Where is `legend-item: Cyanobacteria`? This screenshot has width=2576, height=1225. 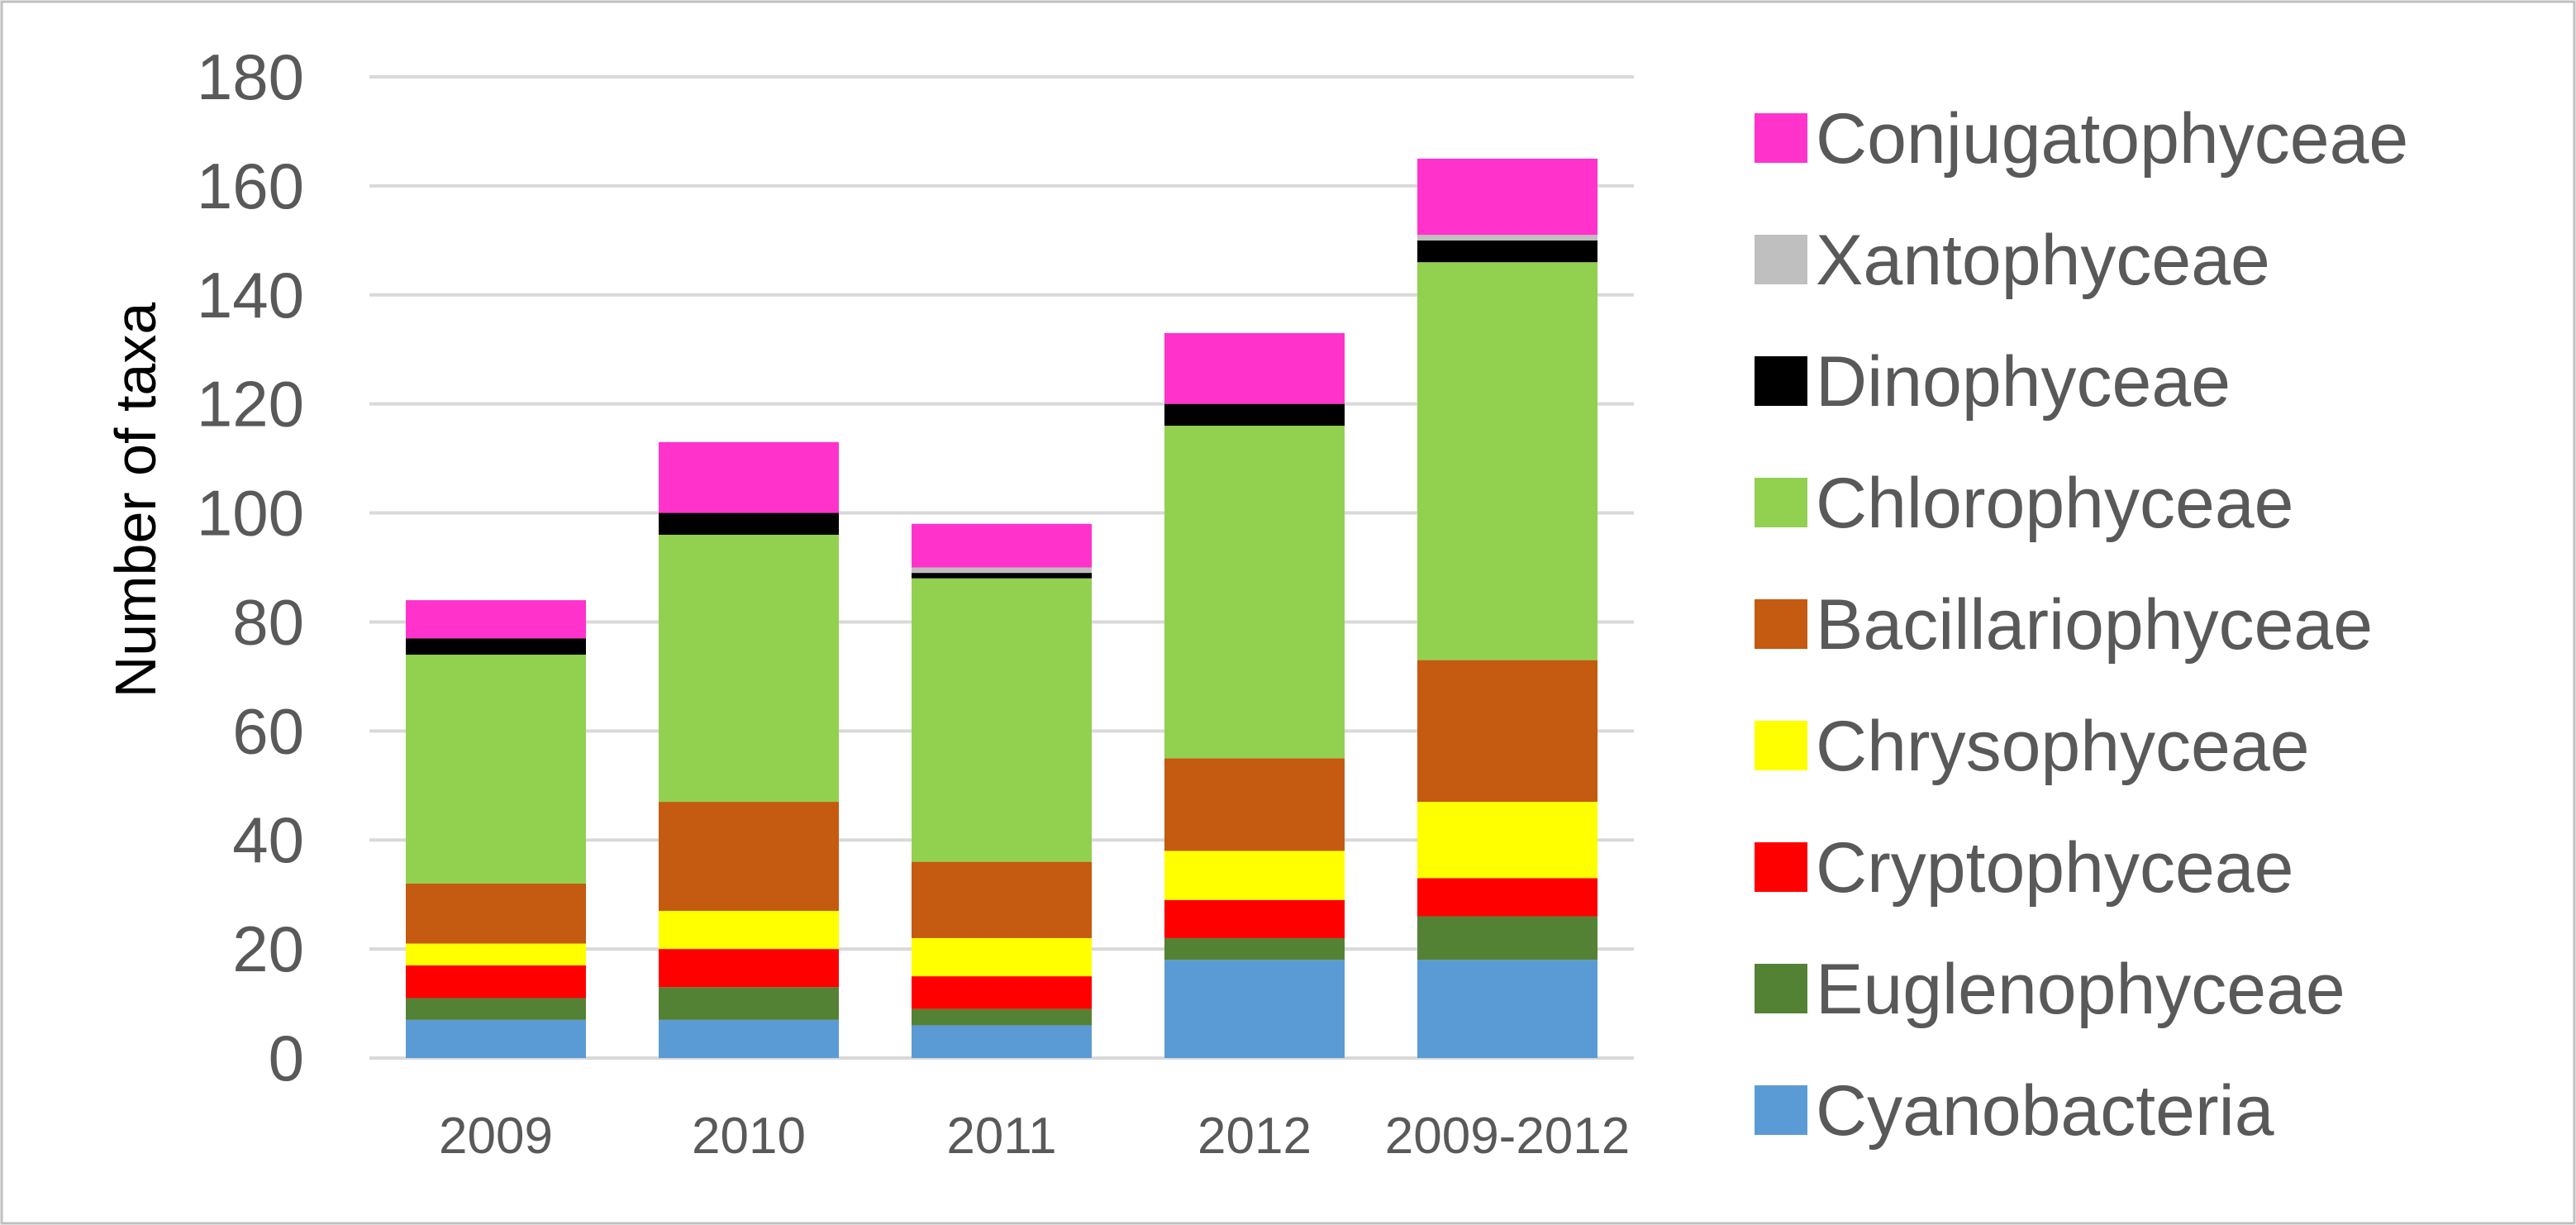
legend-item: Cyanobacteria is located at coordinates (2015, 1111).